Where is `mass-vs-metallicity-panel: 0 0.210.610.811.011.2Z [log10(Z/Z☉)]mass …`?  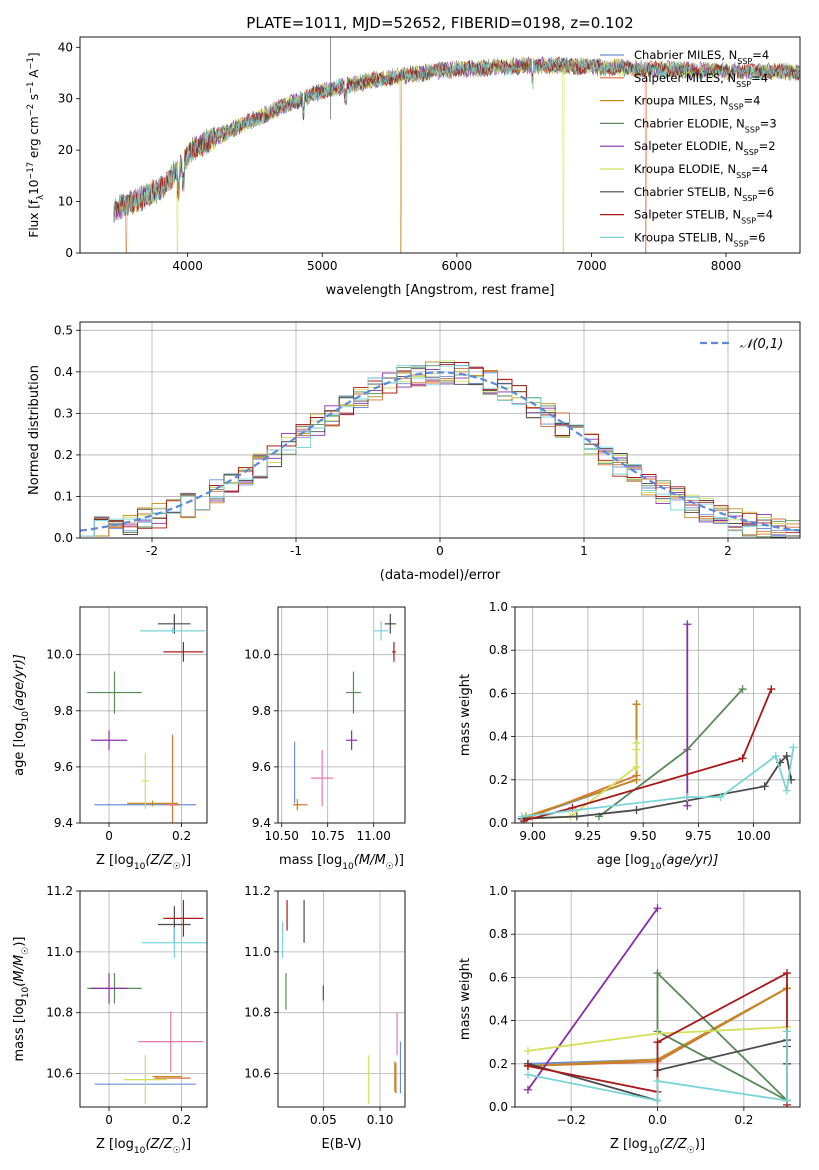
mass-vs-metallicity-panel: 0 0.210.610.811.011.2Z [log10(Z/Z☉)]mass … is located at coordinates (110, 1020).